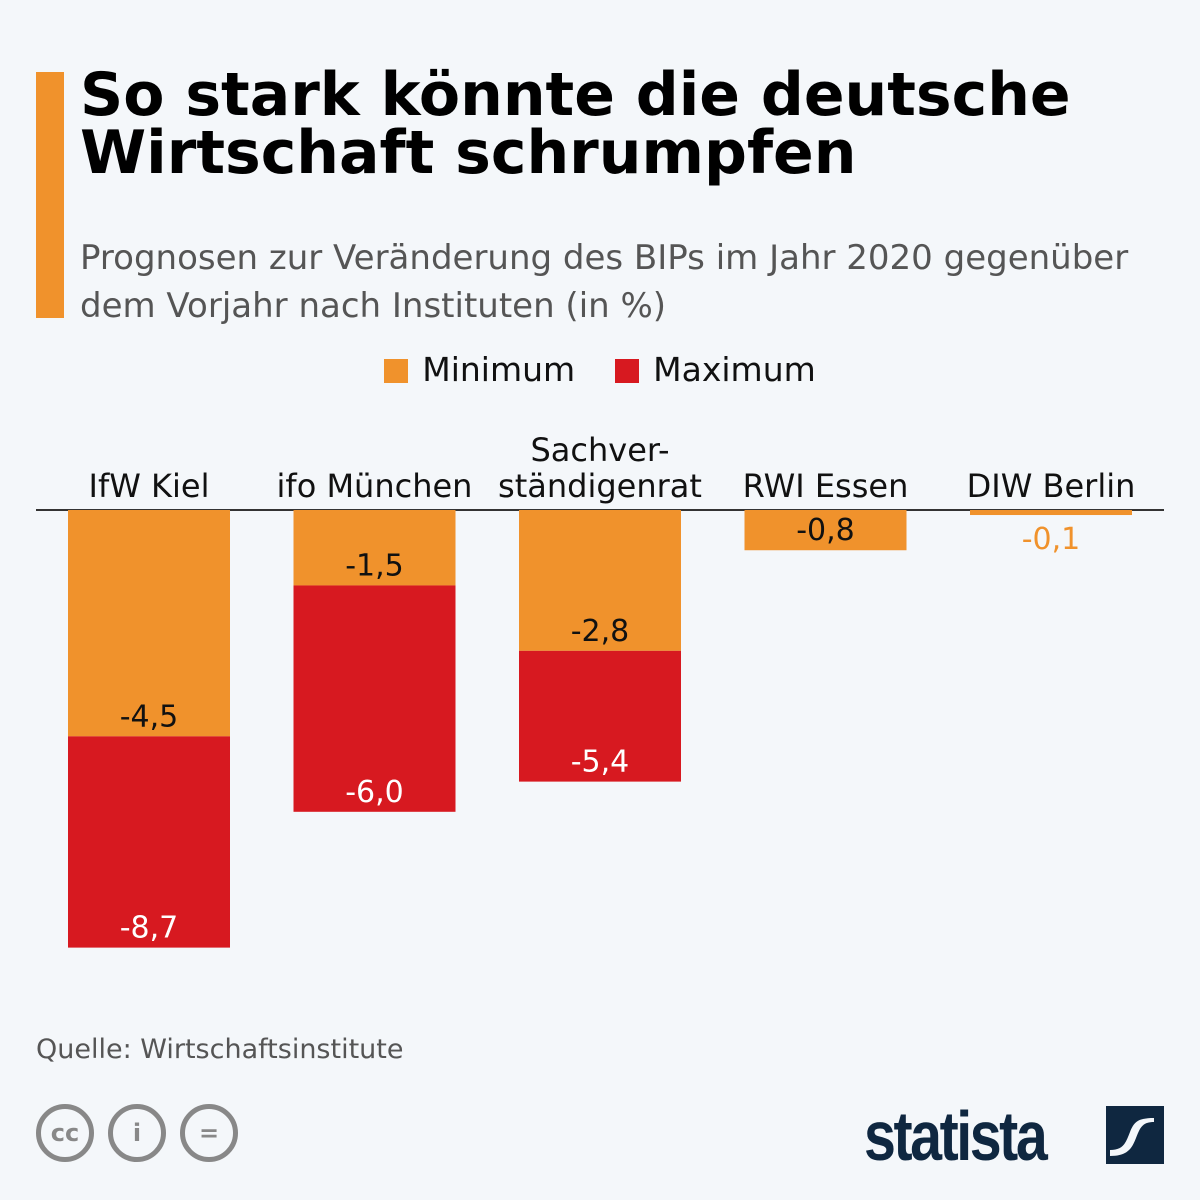 The image size is (1200, 1200). Describe the element at coordinates (50, 195) in the screenshot. I see `accent-bar` at that location.